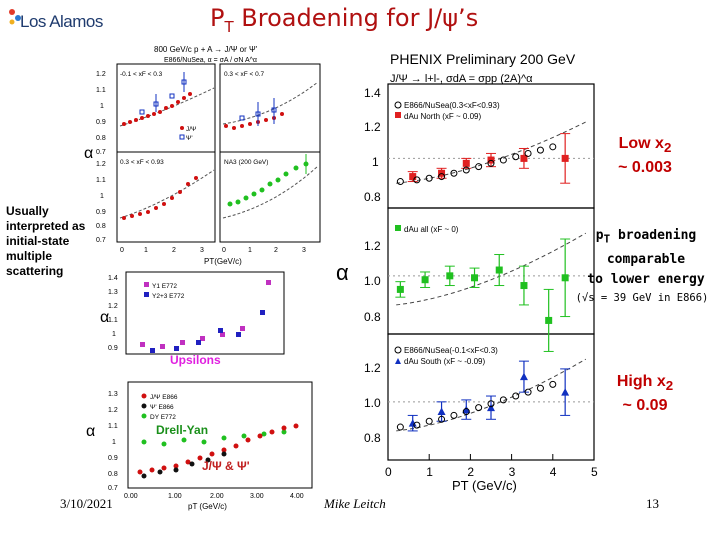 This screenshot has width=720, height=540. I want to click on xtick: 2, so click(174, 250).